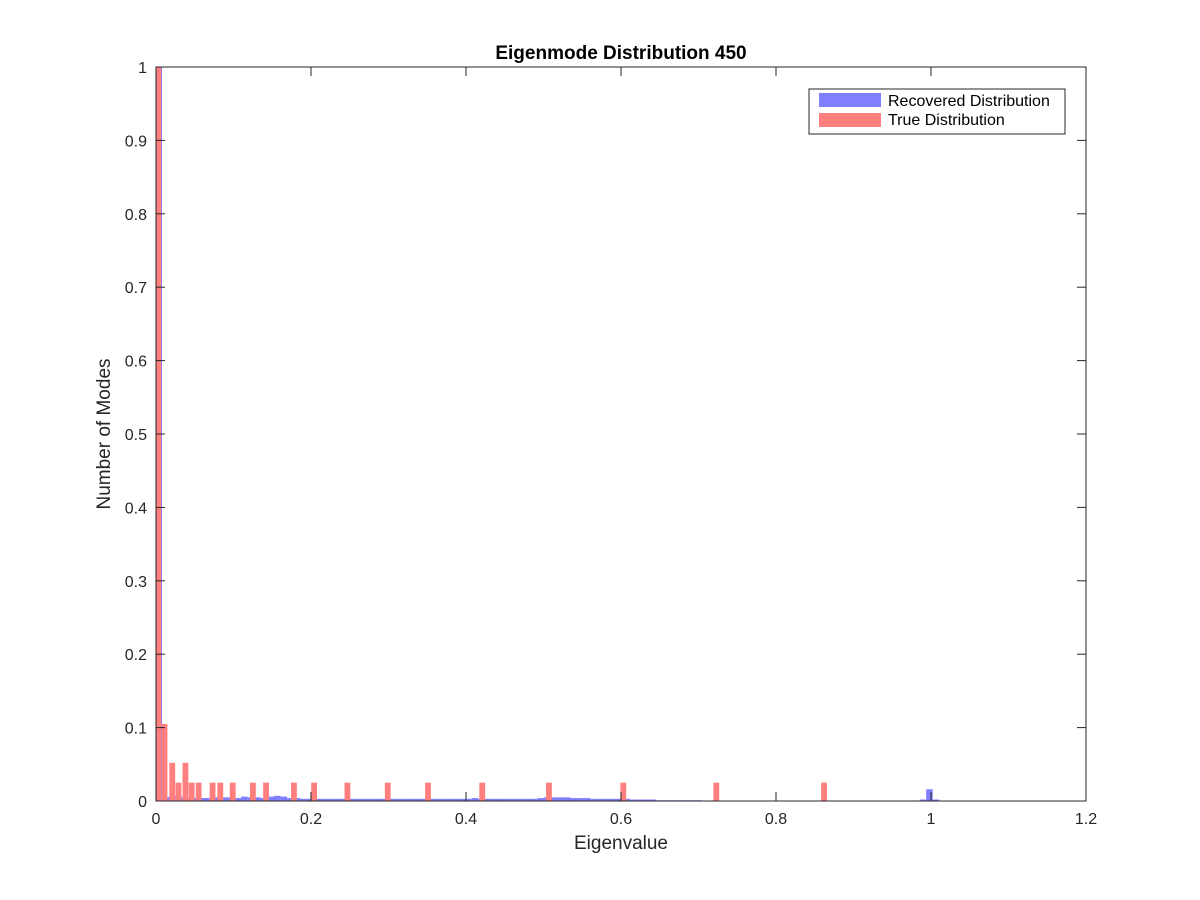 The image size is (1200, 900). I want to click on y-tick-label-2: 0.2, so click(136, 655).